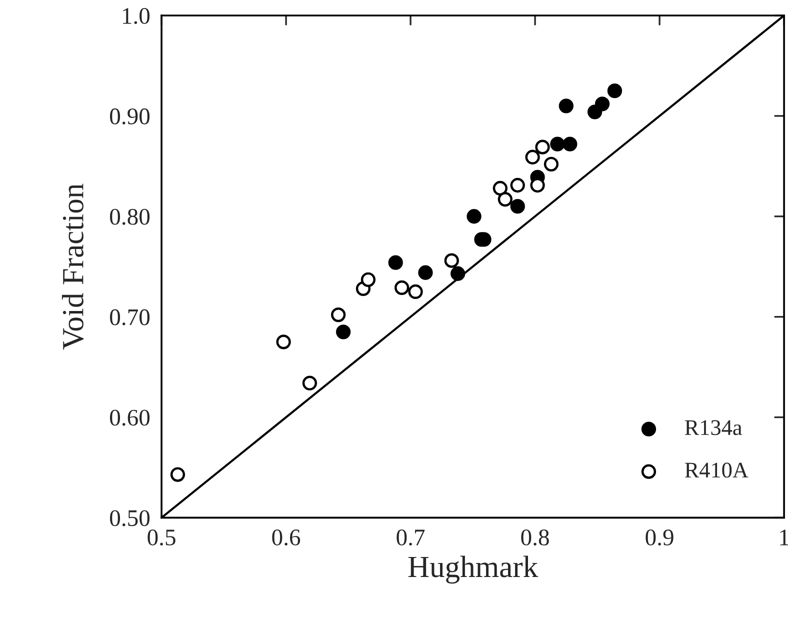 This screenshot has height=620, width=788. I want to click on x-tick-label: 0.5, so click(162, 537).